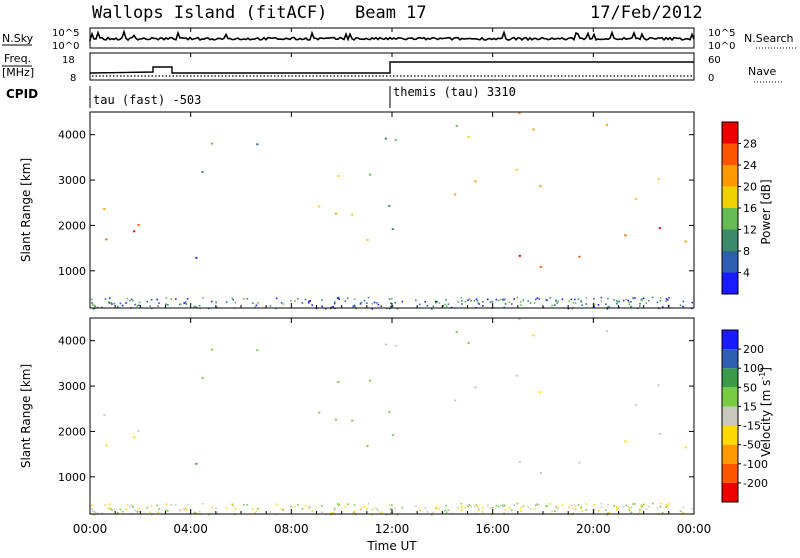  I want to click on velocity-colorbar-label: Velocity [m s-1], so click(765, 412).